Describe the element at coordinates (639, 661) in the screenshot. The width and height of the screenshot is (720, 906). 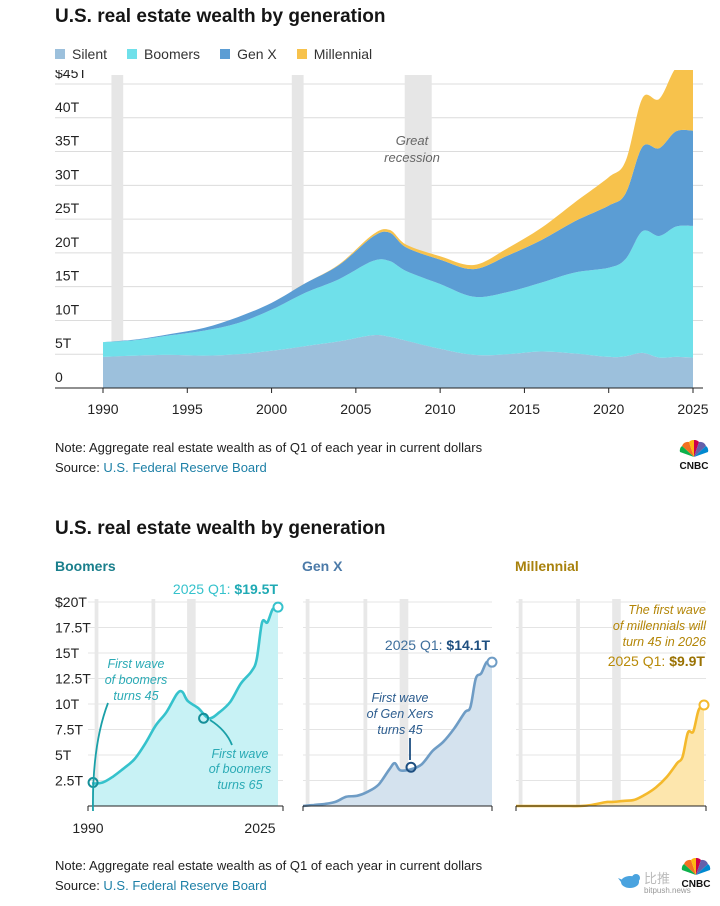
I see `callout-prefix-millennial: 2025 Q1:` at that location.